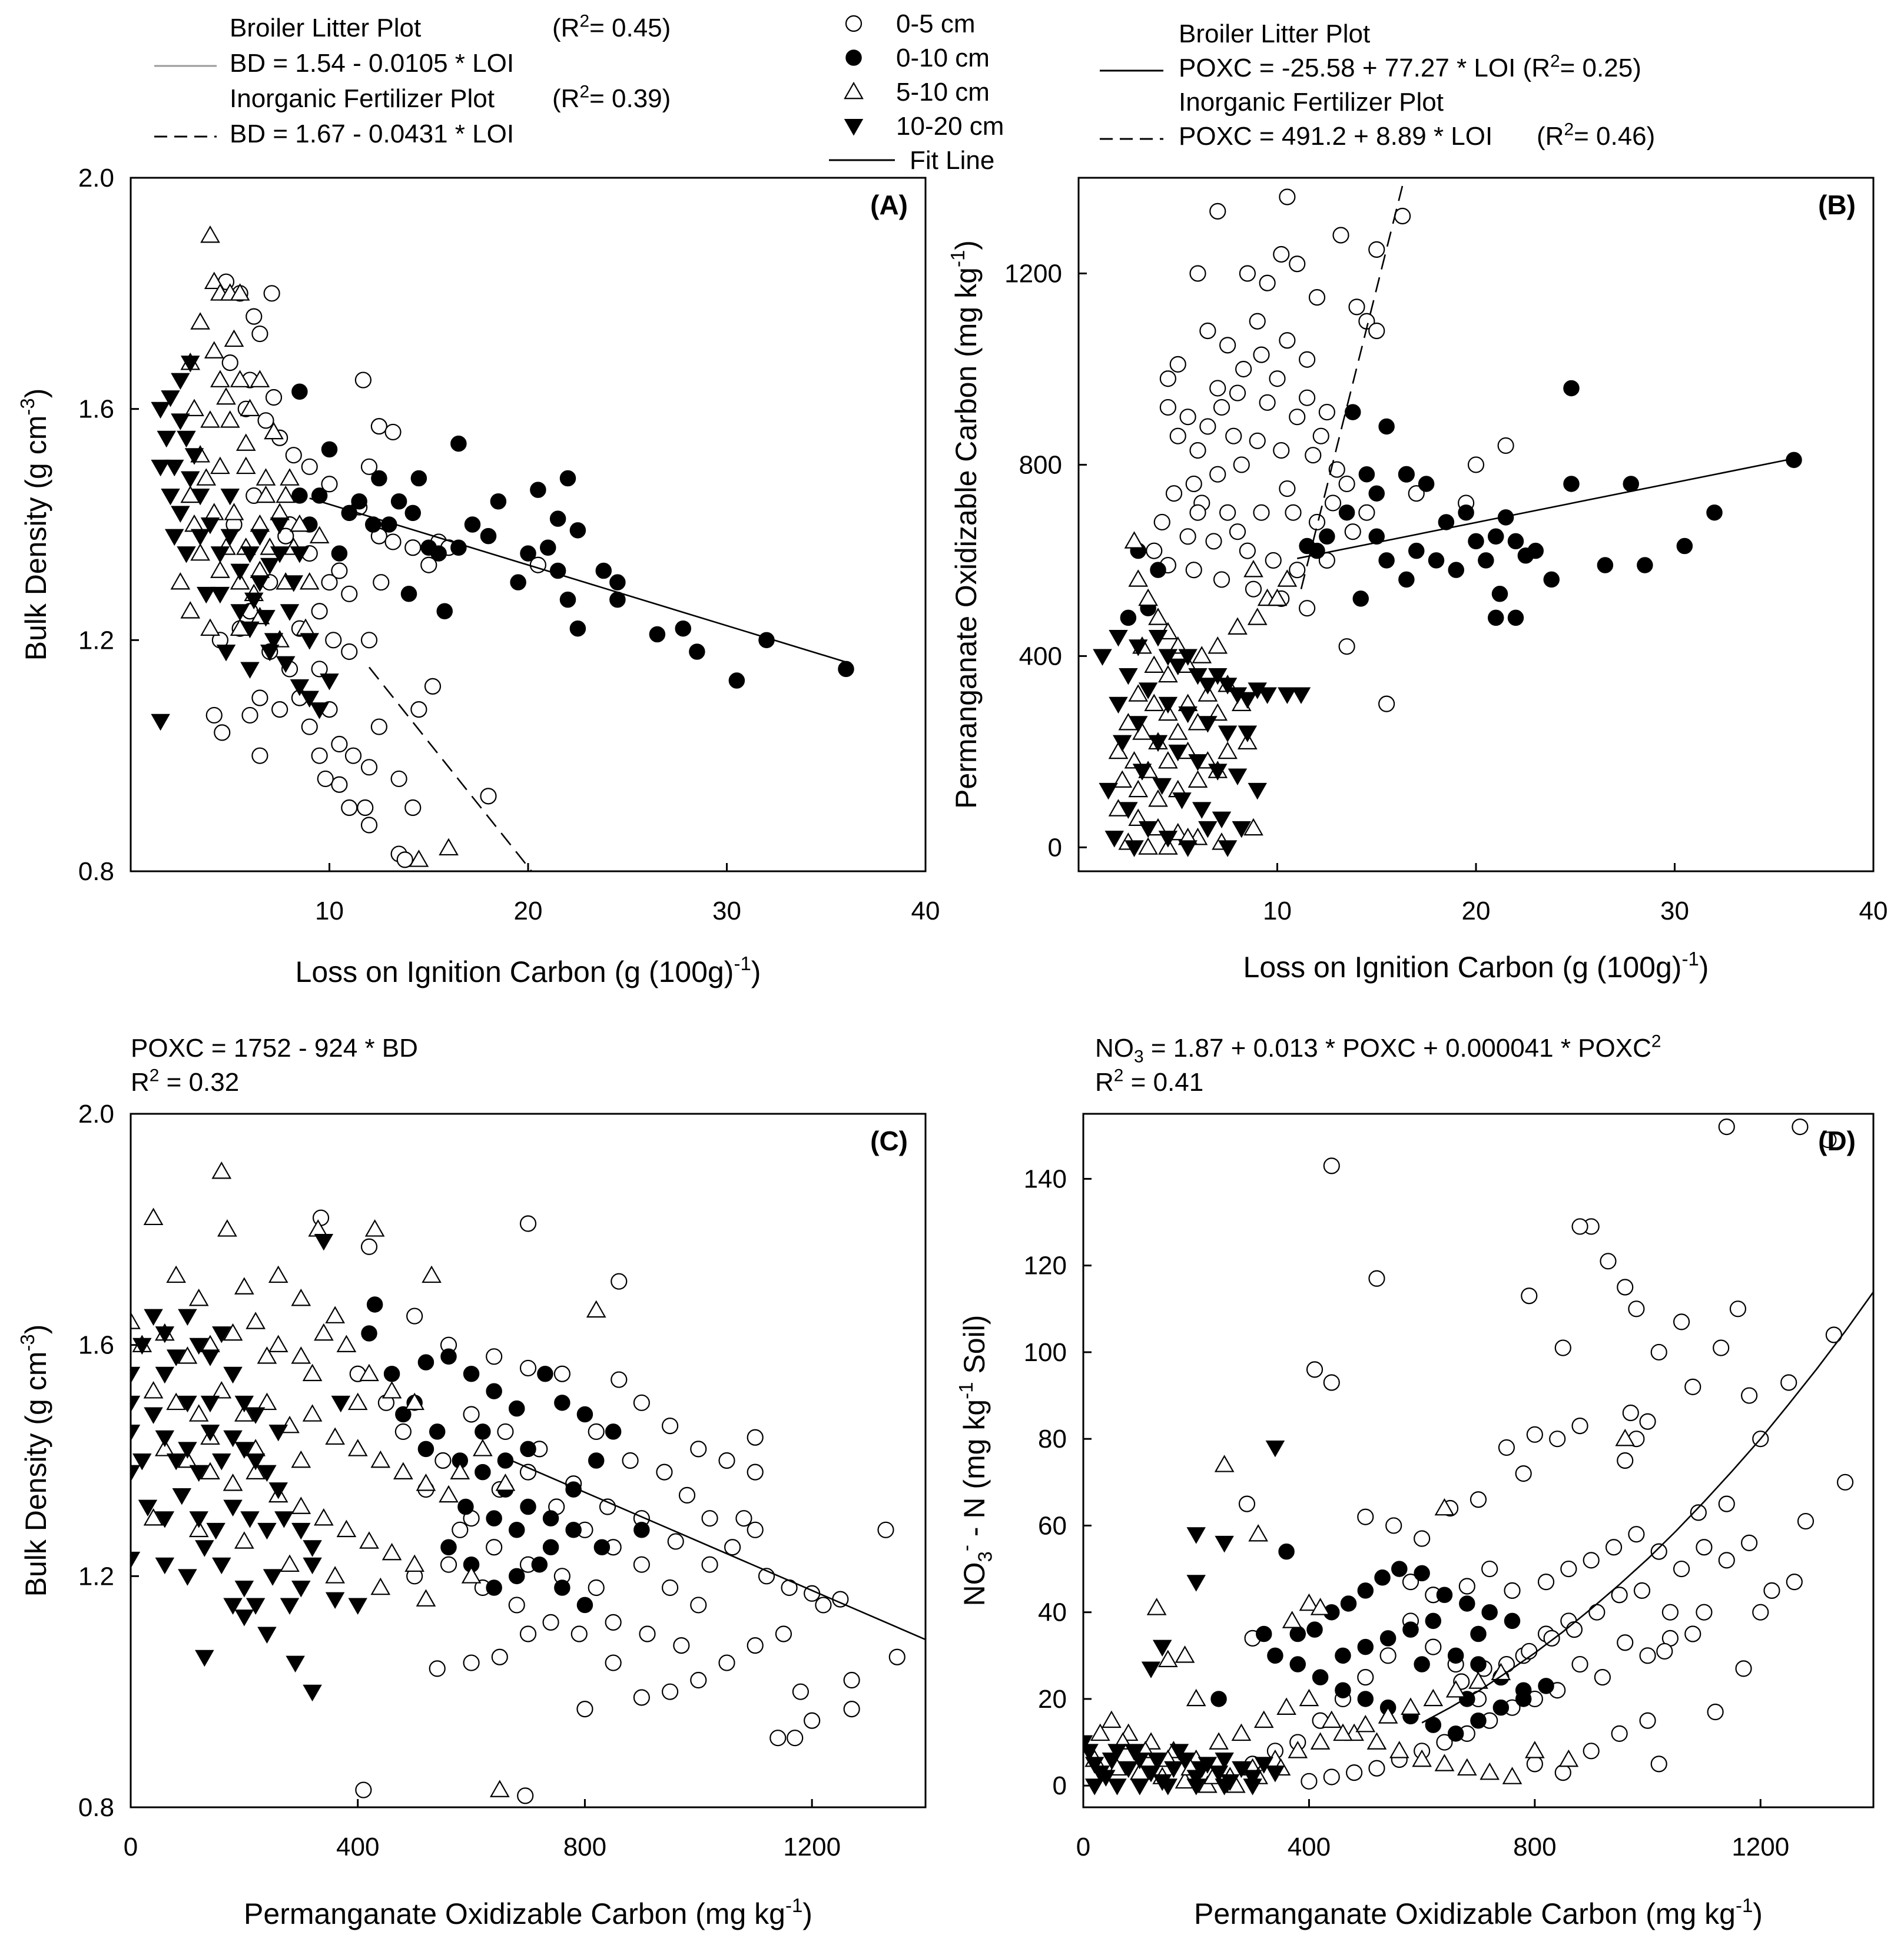  I want to click on legend-label: 0-10 cm, so click(943, 58).